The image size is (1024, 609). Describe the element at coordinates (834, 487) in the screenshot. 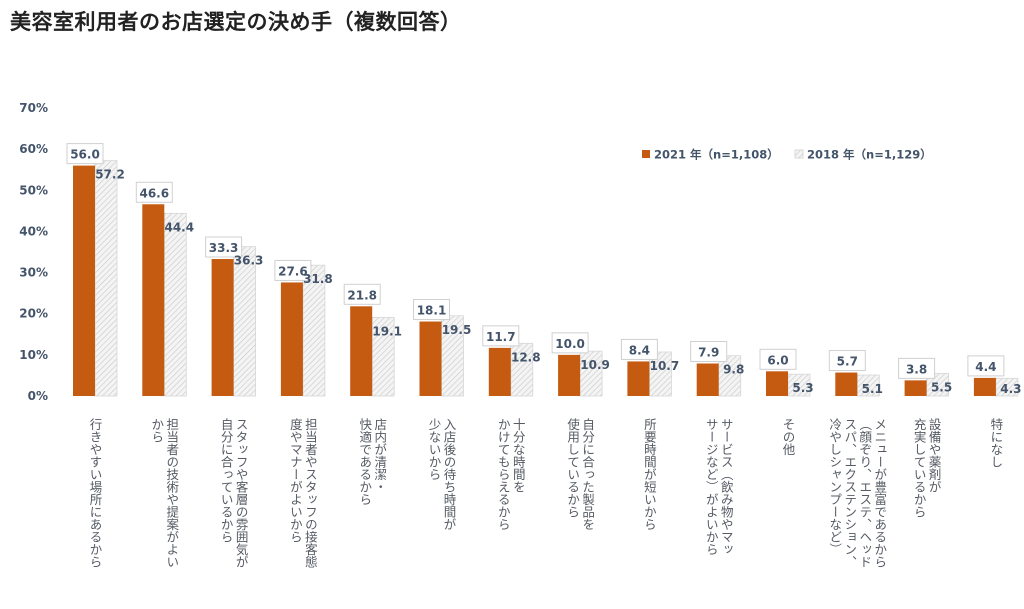

I see `category-label: 冷やしシャンプーなど）` at that location.